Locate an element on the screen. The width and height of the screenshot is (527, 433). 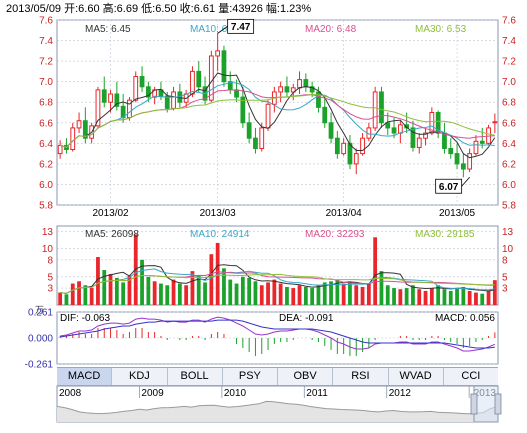
volume-tick-right: 8 is located at coordinates (505, 260).